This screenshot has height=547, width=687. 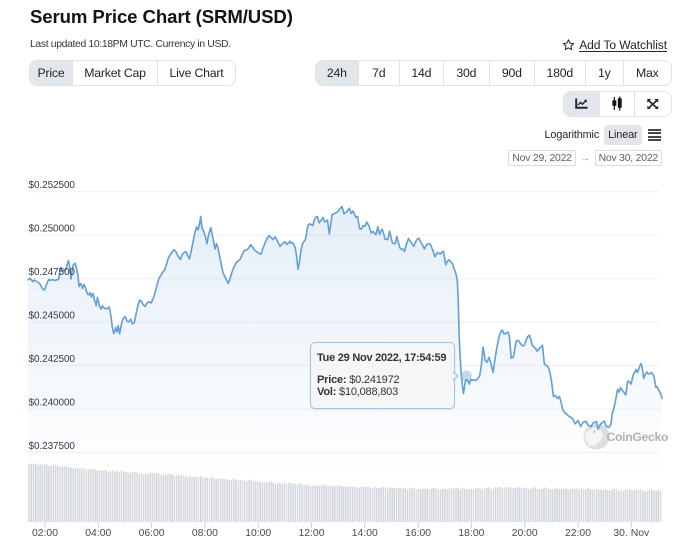 What do you see at coordinates (471, 533) in the screenshot?
I see `svg-text: 18:00` at bounding box center [471, 533].